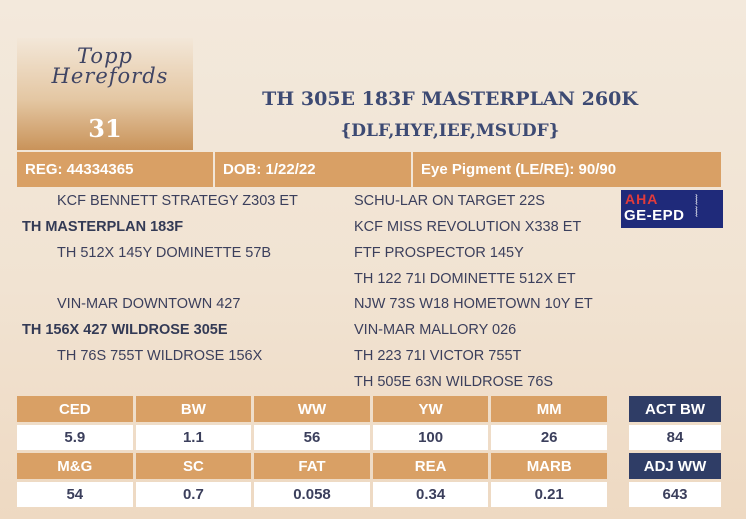 Image resolution: width=746 pixels, height=519 pixels. I want to click on pedigree-right-6: VIN-MAR MALLORY 026, so click(435, 330).